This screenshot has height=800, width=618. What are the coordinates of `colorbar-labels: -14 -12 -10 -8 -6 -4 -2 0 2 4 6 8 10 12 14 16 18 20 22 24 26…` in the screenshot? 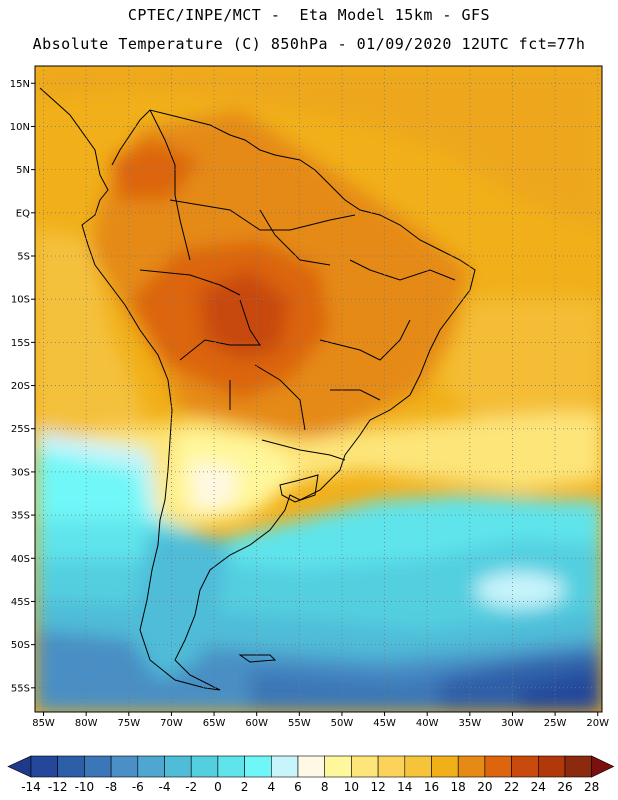 It's located at (310, 787).